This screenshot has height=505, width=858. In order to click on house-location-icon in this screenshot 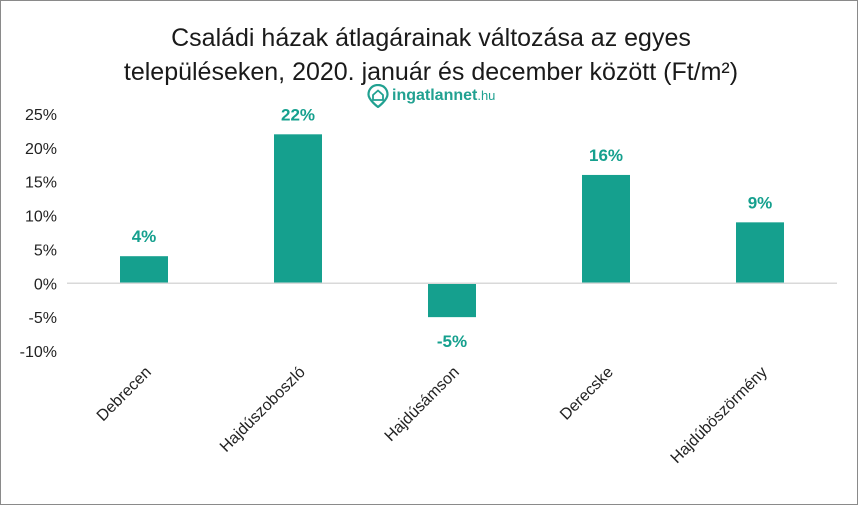, I will do `click(378, 96)`.